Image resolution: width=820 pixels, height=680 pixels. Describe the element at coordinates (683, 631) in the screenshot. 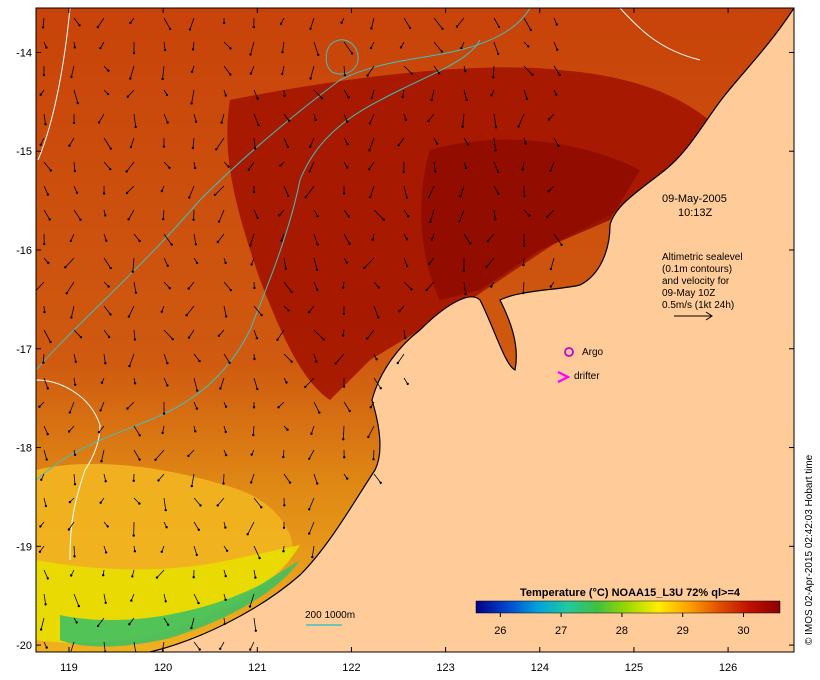

I see `colorbar-tick-label: 29` at that location.